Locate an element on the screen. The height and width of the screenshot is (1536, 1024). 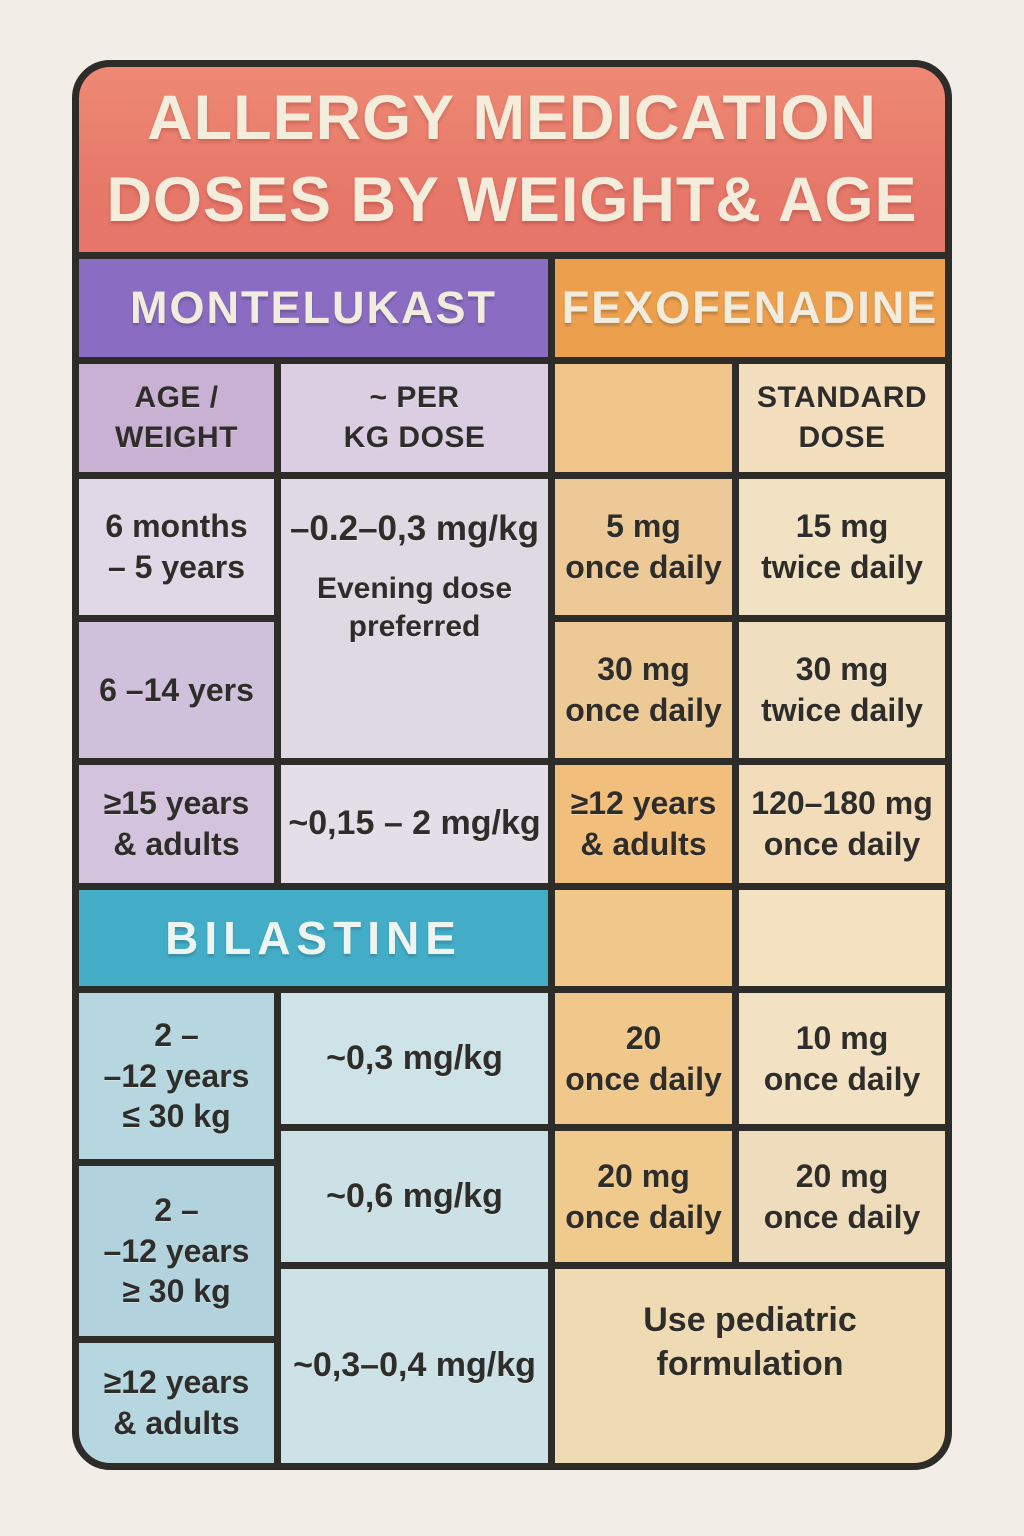
montelukast-adult-dose: ~0,15 – 2 mg/kg is located at coordinates (414, 824).